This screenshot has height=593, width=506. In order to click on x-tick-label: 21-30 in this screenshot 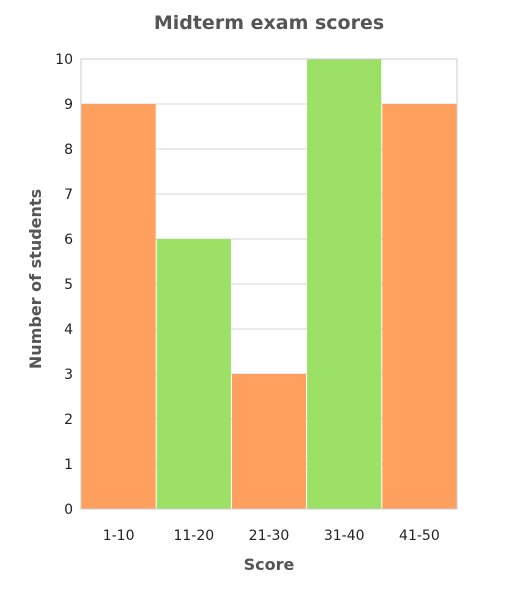, I will do `click(269, 536)`.